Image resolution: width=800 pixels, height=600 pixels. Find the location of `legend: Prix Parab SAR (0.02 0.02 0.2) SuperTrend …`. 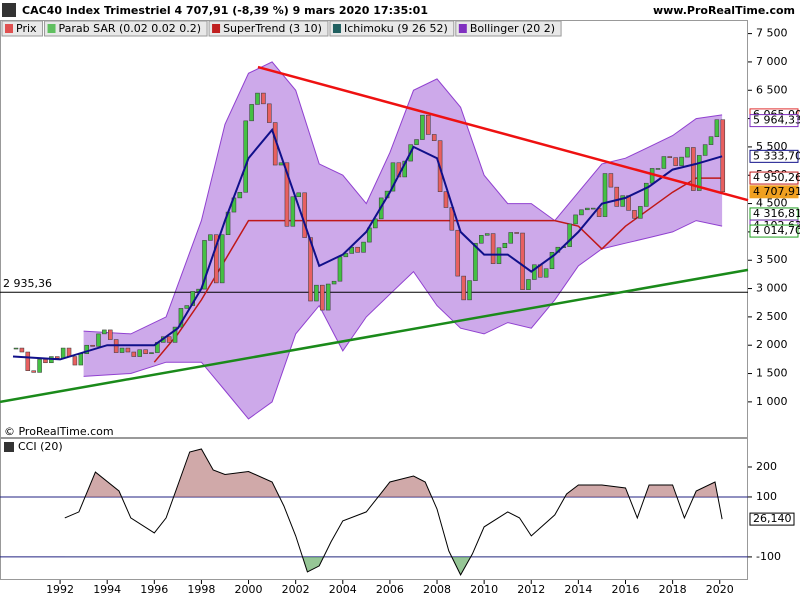

legend: Prix Parab SAR (0.02 0.02 0.2) SuperTrend … is located at coordinates (281, 28).